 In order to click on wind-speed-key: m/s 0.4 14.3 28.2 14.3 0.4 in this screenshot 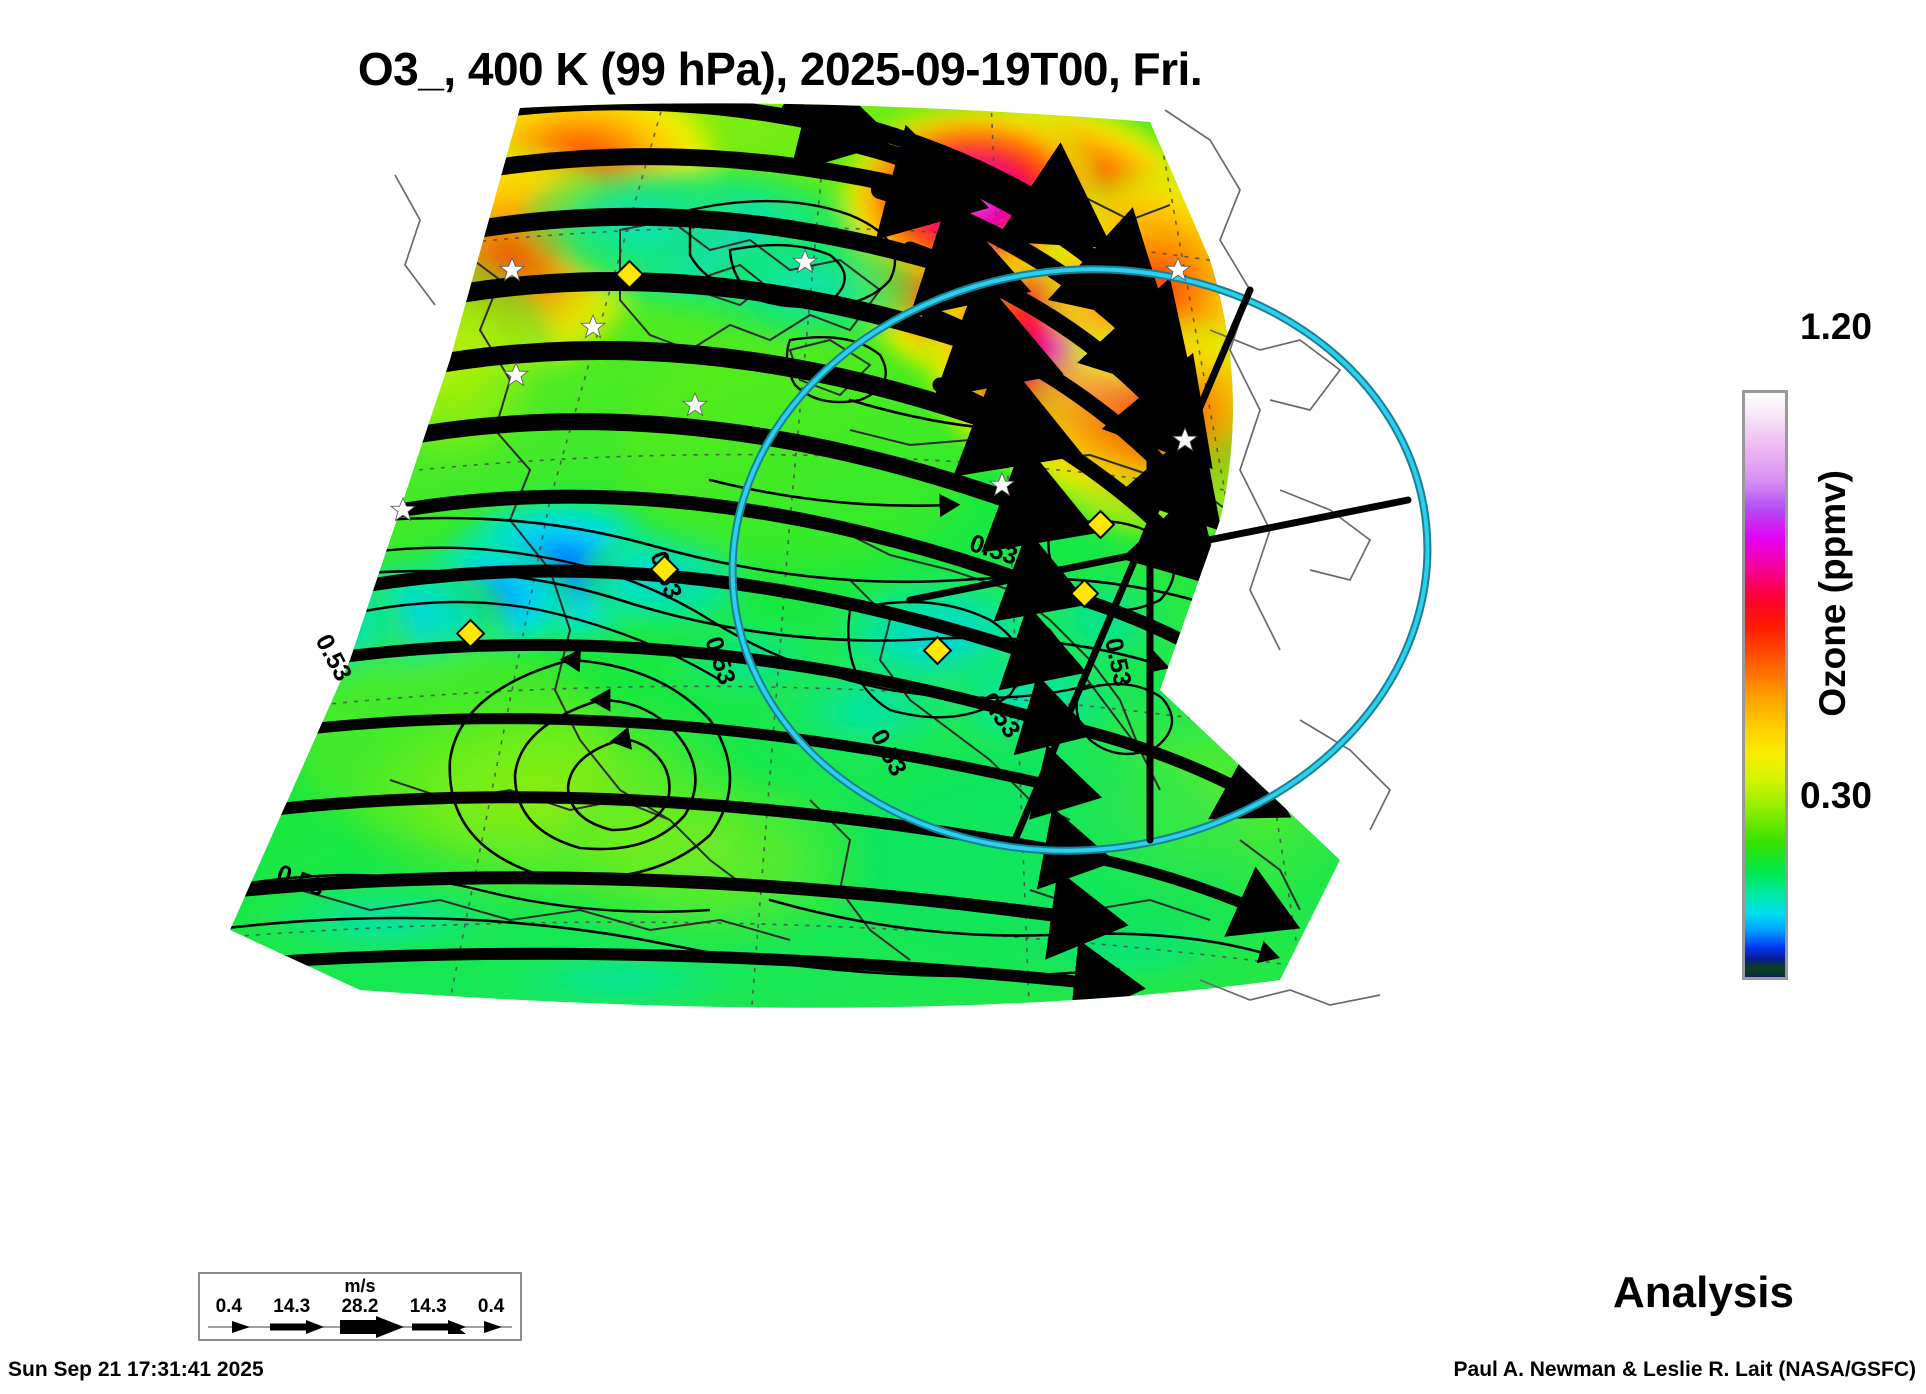, I will do `click(360, 1306)`.